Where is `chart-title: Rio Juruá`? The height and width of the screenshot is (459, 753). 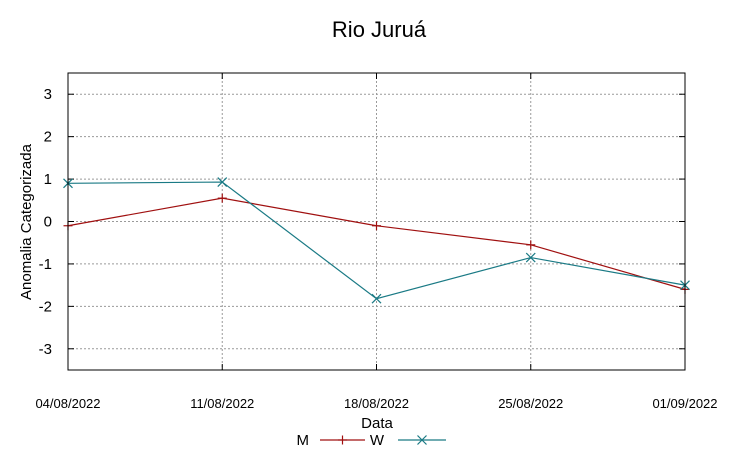 chart-title: Rio Juruá is located at coordinates (379, 29).